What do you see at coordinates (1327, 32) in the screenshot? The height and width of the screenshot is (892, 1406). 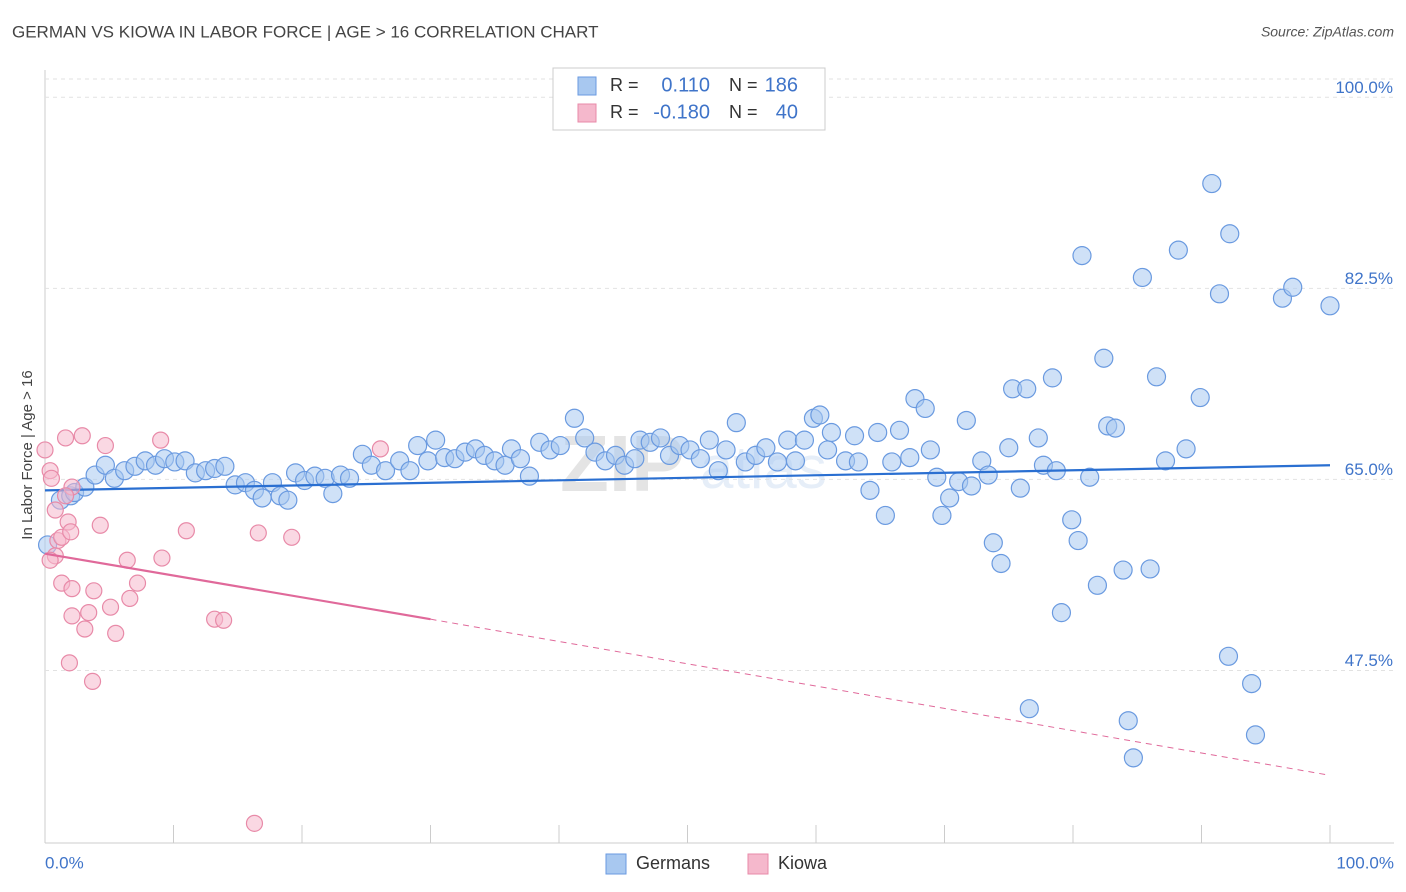 I see `source: Source: ZipAtlas.com` at bounding box center [1327, 32].